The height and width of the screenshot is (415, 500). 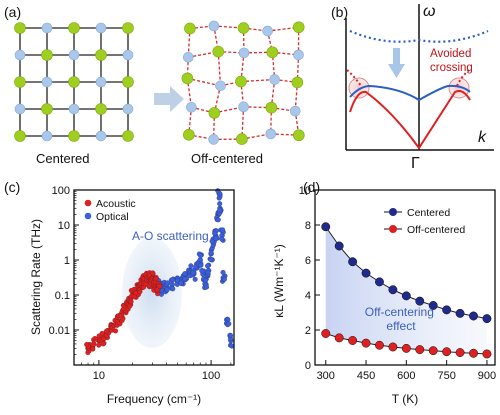 What do you see at coordinates (446, 376) in the screenshot?
I see `x-tick-label-d: 750` at bounding box center [446, 376].